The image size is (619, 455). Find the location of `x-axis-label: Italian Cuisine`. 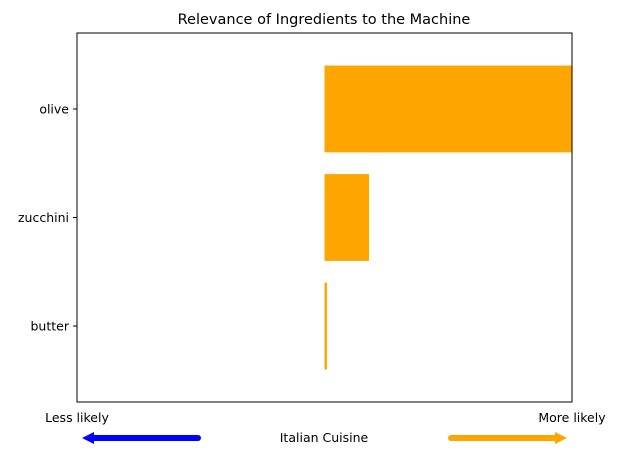

x-axis-label: Italian Cuisine is located at coordinates (324, 437).